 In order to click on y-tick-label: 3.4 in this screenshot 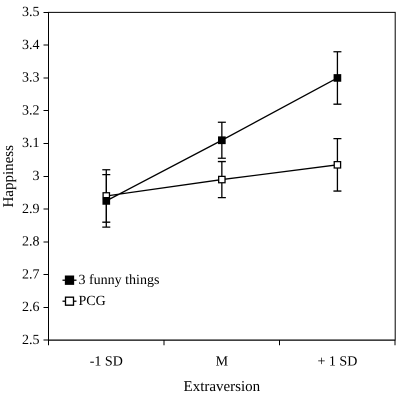, I will do `click(31, 45)`.